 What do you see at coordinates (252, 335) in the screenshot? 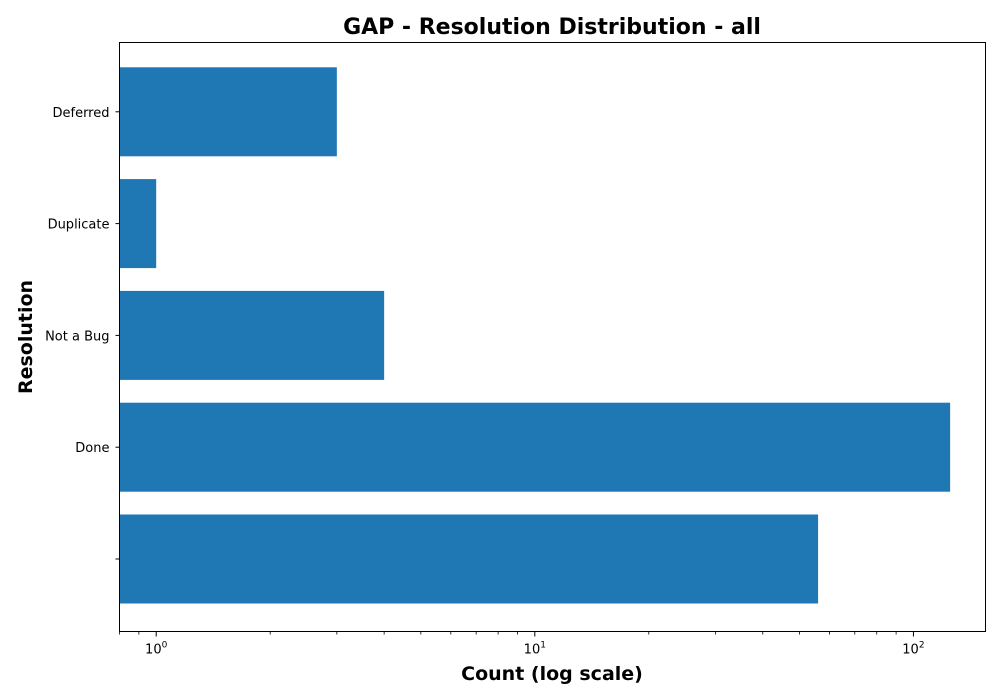
I see `bar-not-a-bug` at bounding box center [252, 335].